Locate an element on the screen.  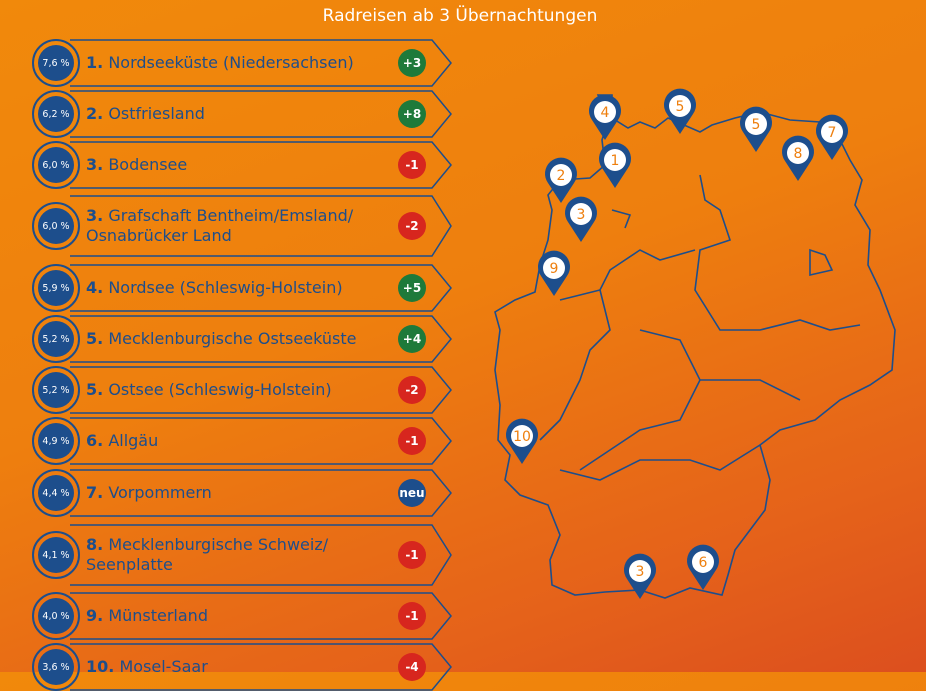
share-value: 4,9 % is located at coordinates (56, 441).